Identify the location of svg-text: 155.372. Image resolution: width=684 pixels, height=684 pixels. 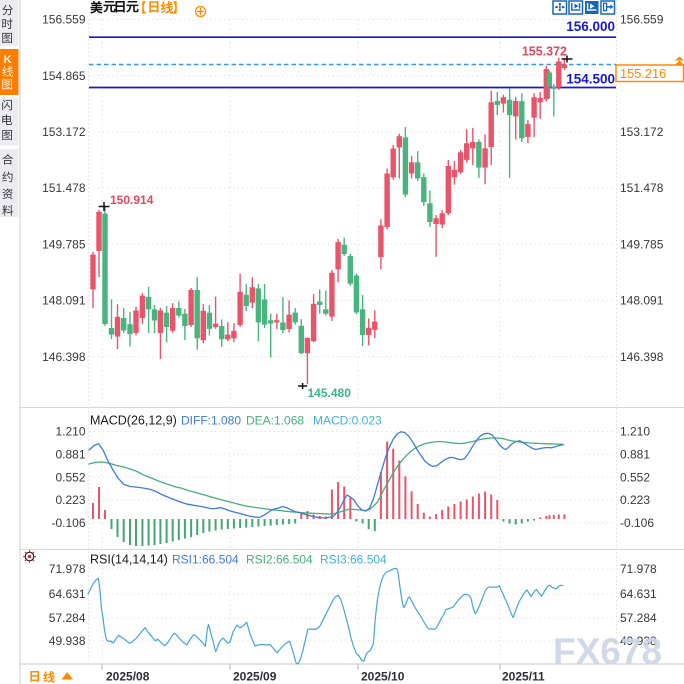
(544, 52).